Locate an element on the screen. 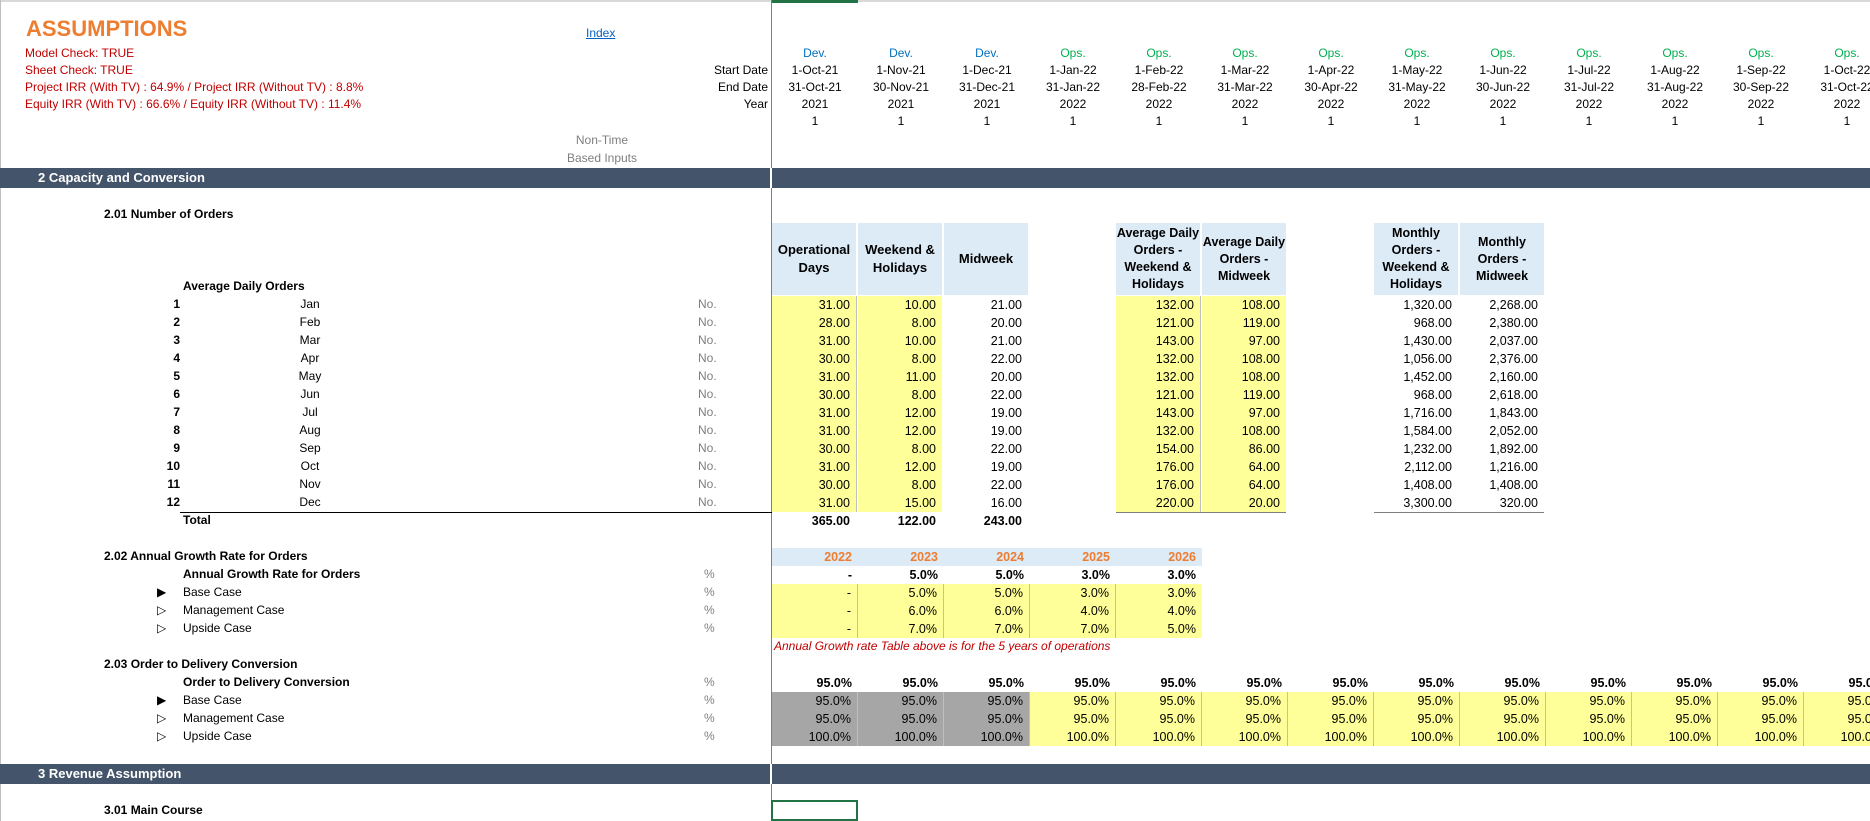 This screenshot has width=1870, height=821. input-weekend-holidays: 15.00 is located at coordinates (900, 503).